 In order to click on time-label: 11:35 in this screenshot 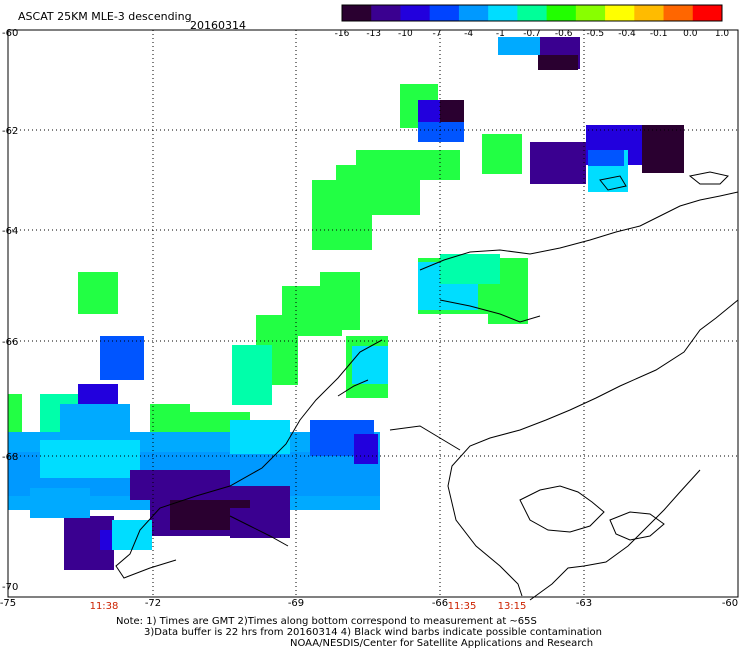, I will do `click(462, 606)`.